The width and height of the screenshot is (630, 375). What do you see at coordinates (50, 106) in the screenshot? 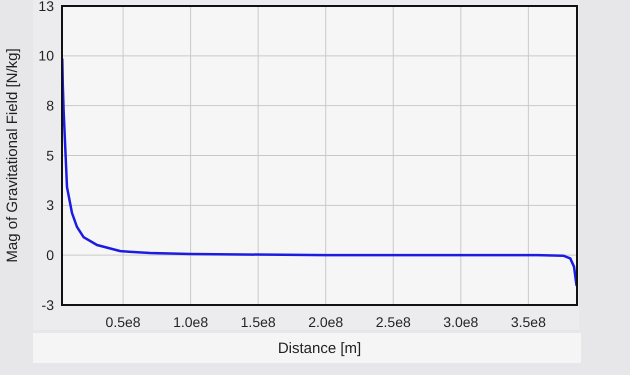
I see `y-tick-label: 8` at bounding box center [50, 106].